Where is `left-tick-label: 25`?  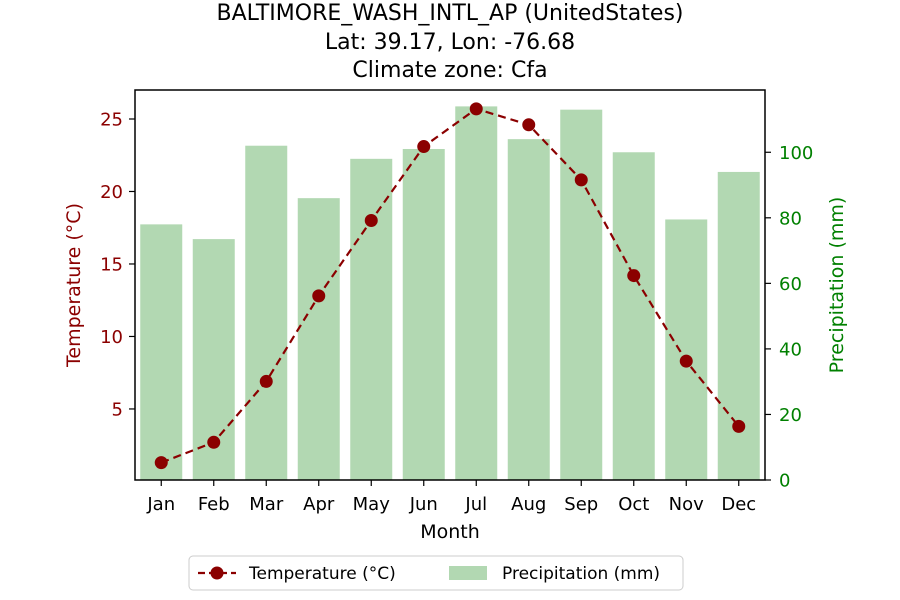 left-tick-label: 25 is located at coordinates (111, 119).